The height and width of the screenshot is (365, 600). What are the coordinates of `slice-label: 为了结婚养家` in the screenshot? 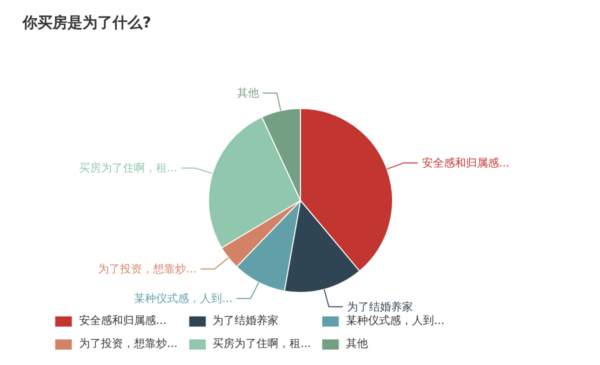 It's located at (379, 307).